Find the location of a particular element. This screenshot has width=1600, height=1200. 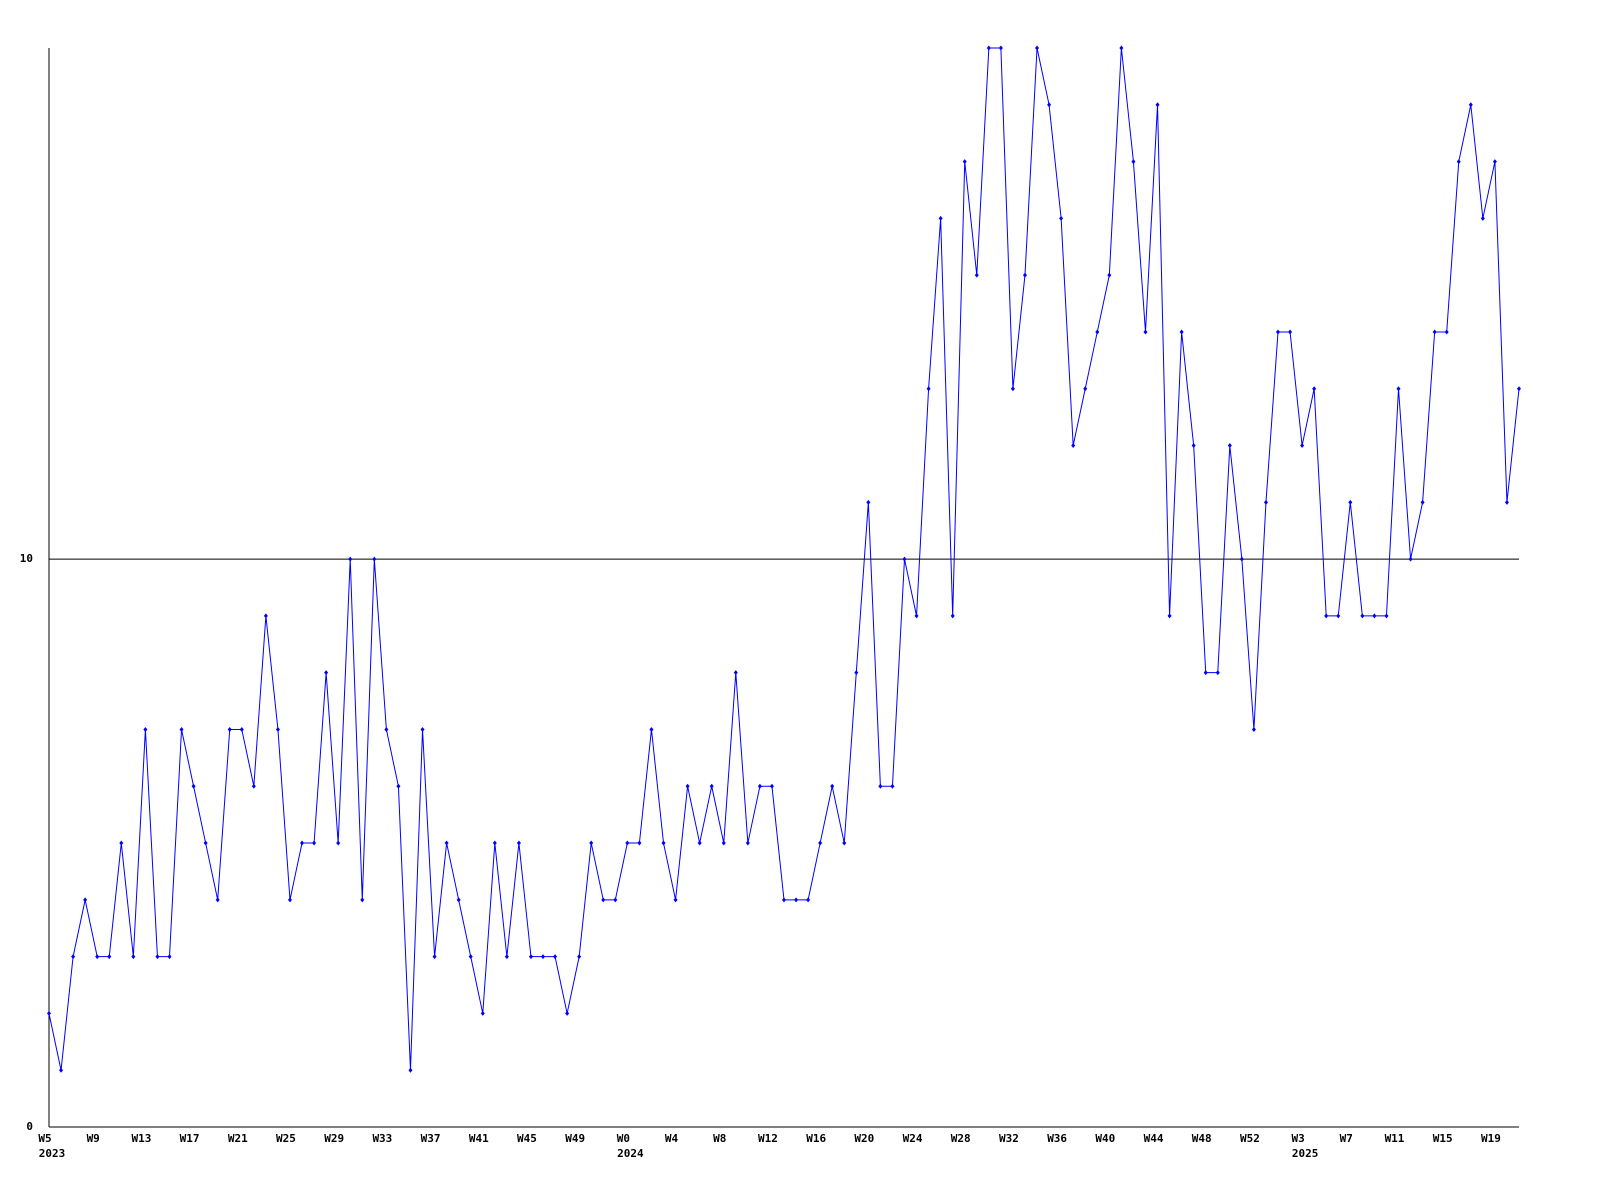

x-tick-label: W9 is located at coordinates (93, 1138).